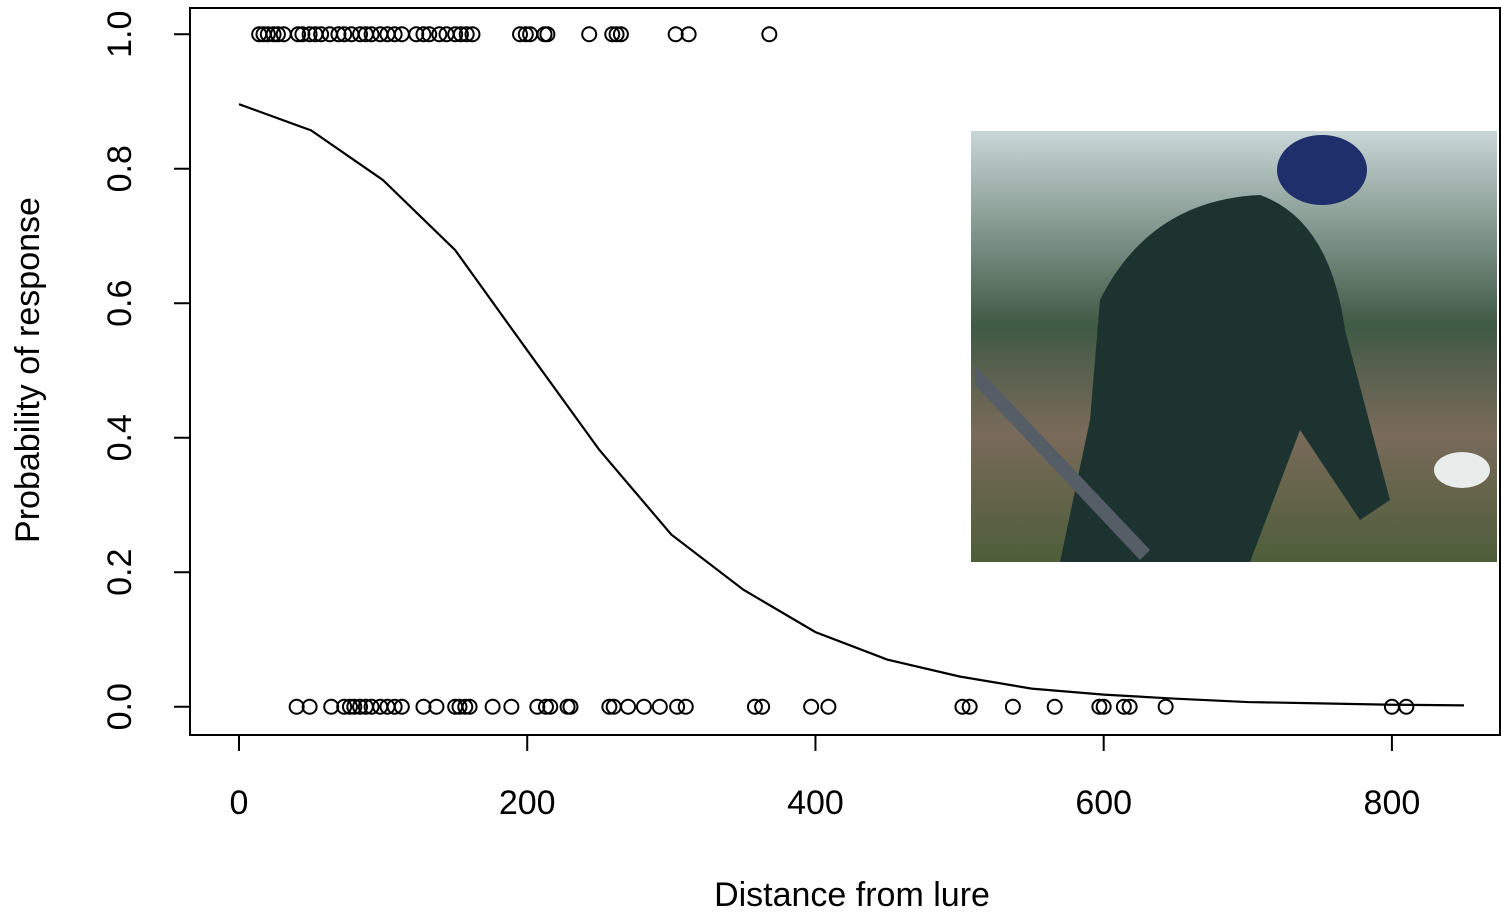 The height and width of the screenshot is (921, 1501). Describe the element at coordinates (1062, 462) in the screenshot. I see `photo-dish` at that location.